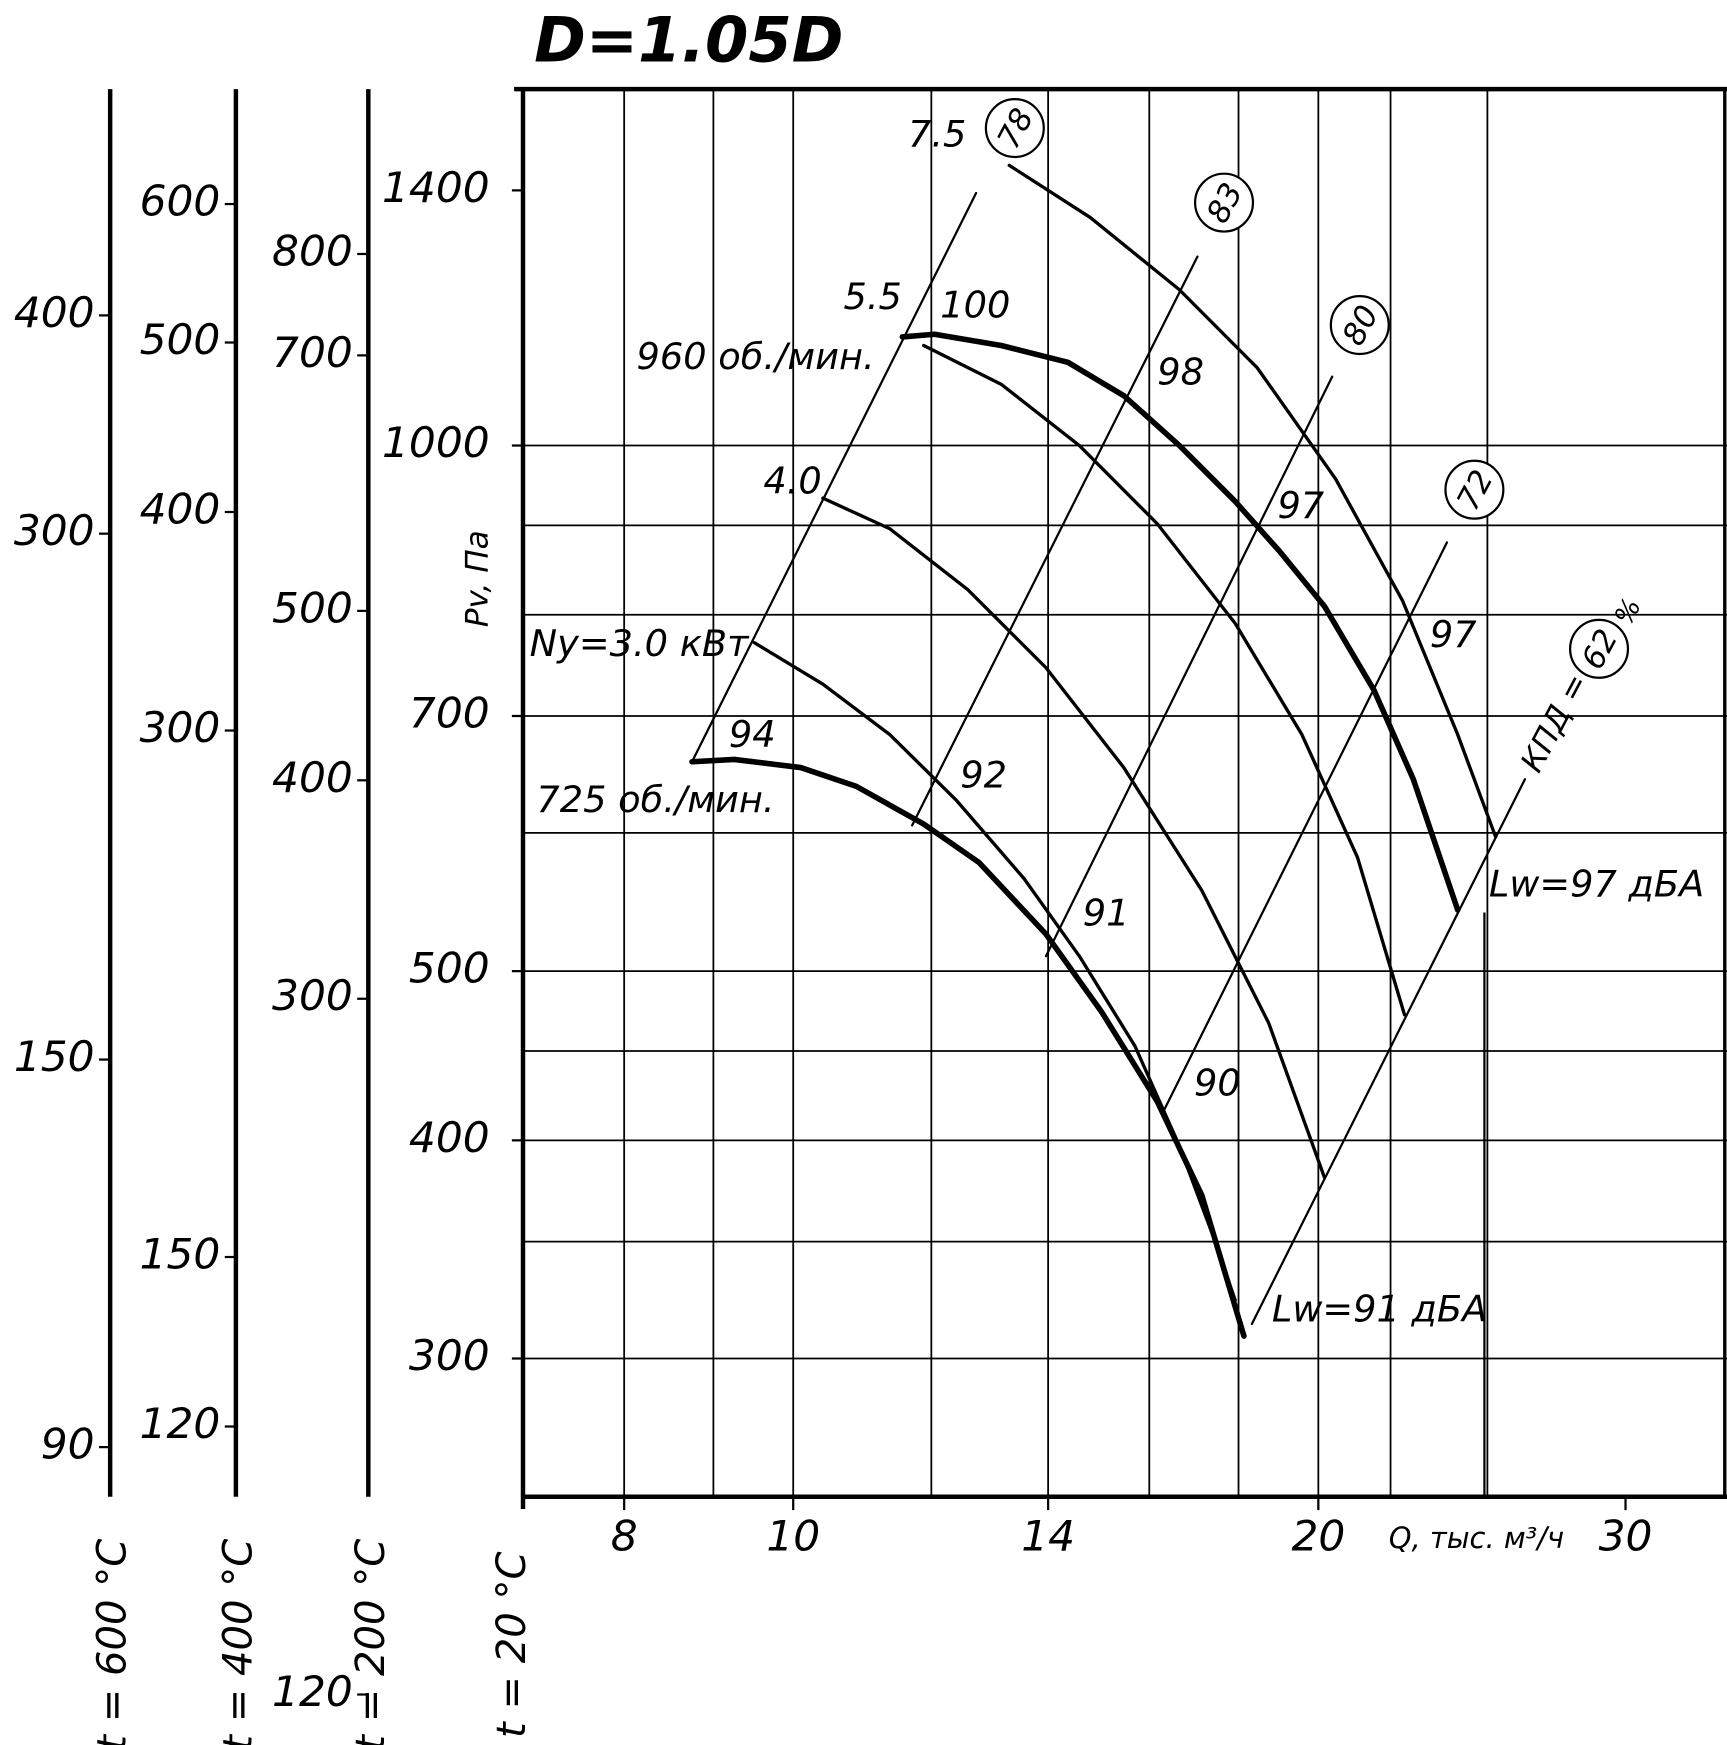 The height and width of the screenshot is (1745, 1727). What do you see at coordinates (983, 774) in the screenshot?
I see `curve-annotation: 92` at bounding box center [983, 774].